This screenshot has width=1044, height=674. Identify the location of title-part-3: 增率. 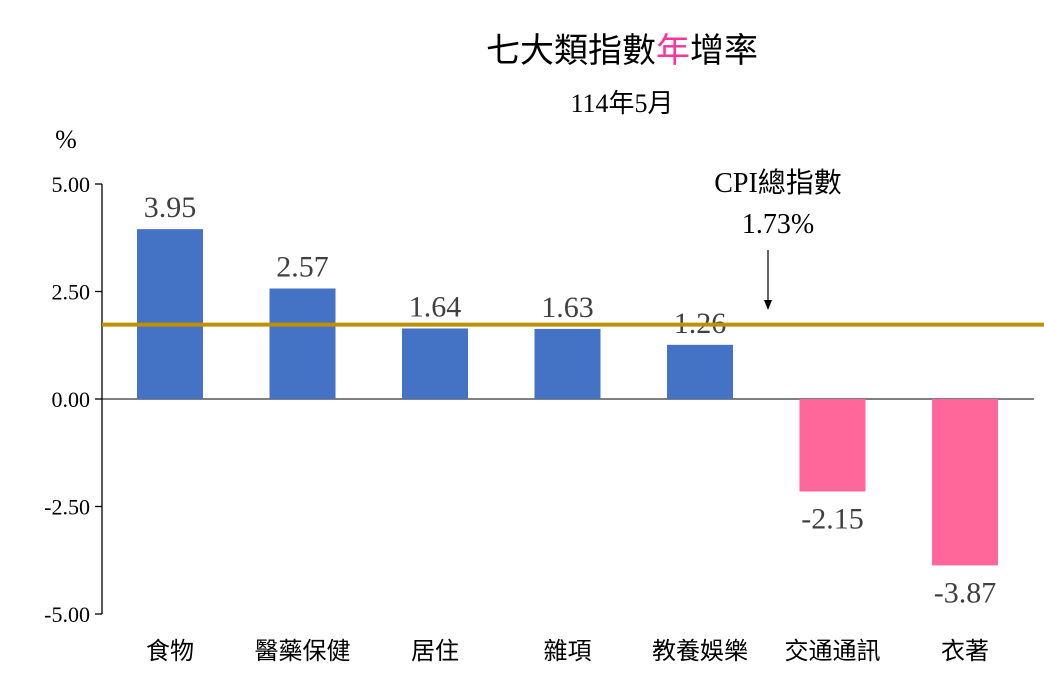
(724, 51).